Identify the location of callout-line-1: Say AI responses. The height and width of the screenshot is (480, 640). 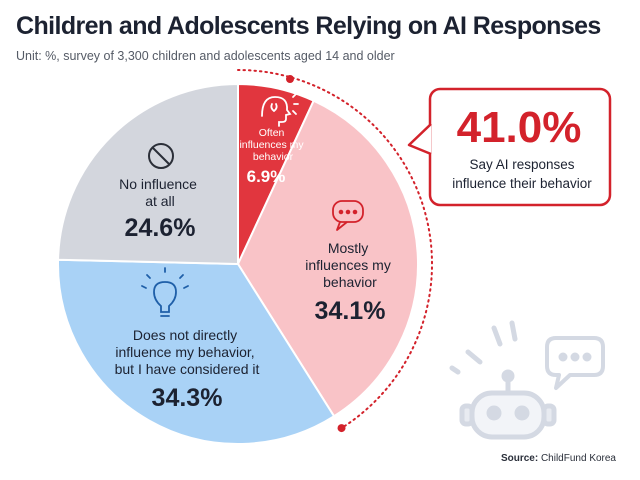
(521, 164).